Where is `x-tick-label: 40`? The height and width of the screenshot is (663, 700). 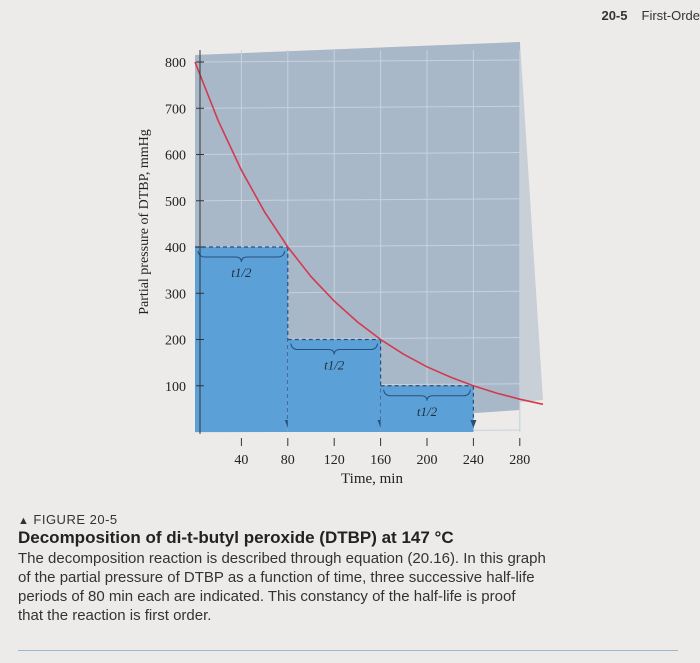 x-tick-label: 40 is located at coordinates (241, 460).